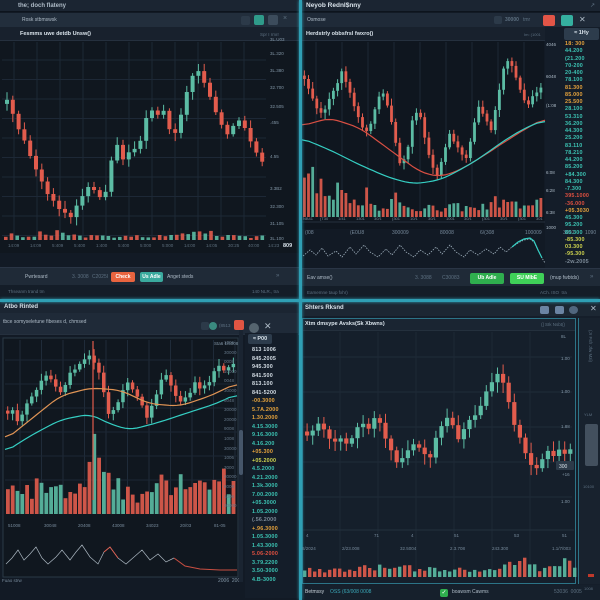  I want to click on svg-text: 14:00, so click(190, 245).